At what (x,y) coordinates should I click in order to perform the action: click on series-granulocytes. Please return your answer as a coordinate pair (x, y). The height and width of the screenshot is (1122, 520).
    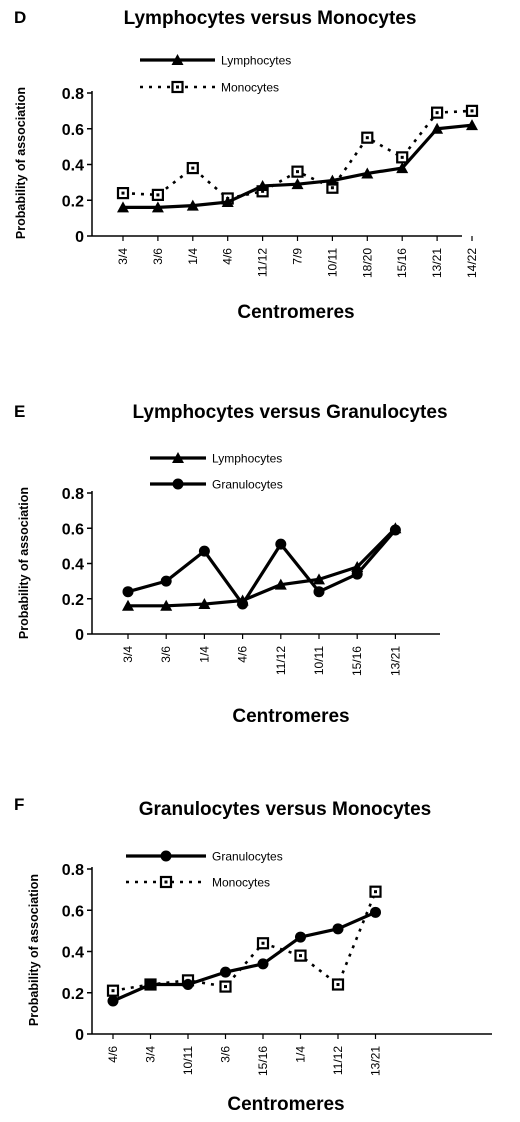
    Looking at the image, I should click on (244, 956).